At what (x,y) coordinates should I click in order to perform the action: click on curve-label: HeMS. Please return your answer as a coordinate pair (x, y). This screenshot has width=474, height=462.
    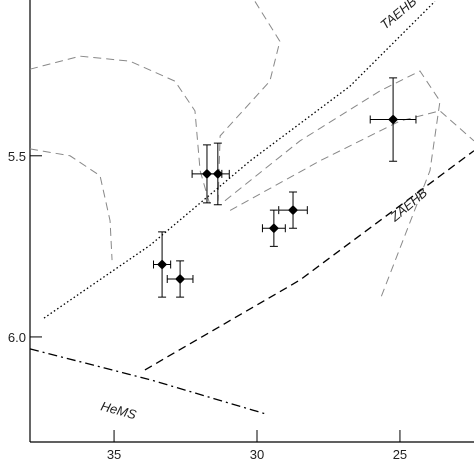
    Looking at the image, I should click on (118, 410).